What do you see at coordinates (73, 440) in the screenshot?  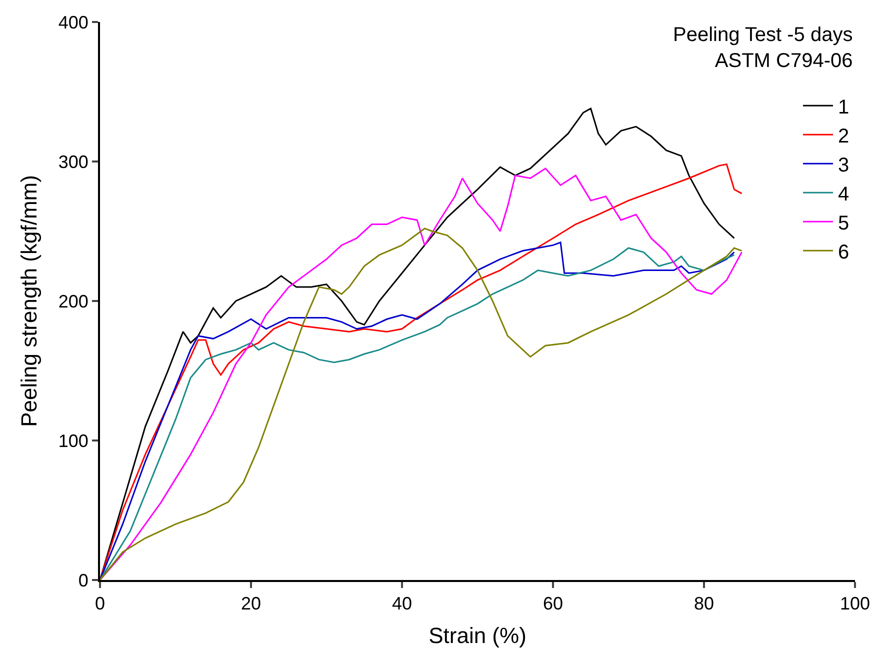 I see `y-tick-label: 100` at bounding box center [73, 440].